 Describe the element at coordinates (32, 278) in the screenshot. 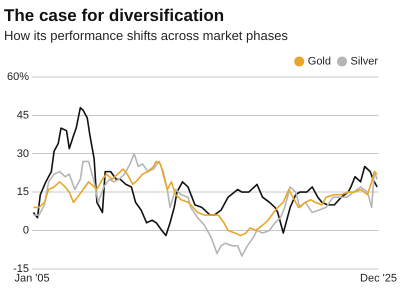

I see `x-tick-label: Jan '05` at that location.